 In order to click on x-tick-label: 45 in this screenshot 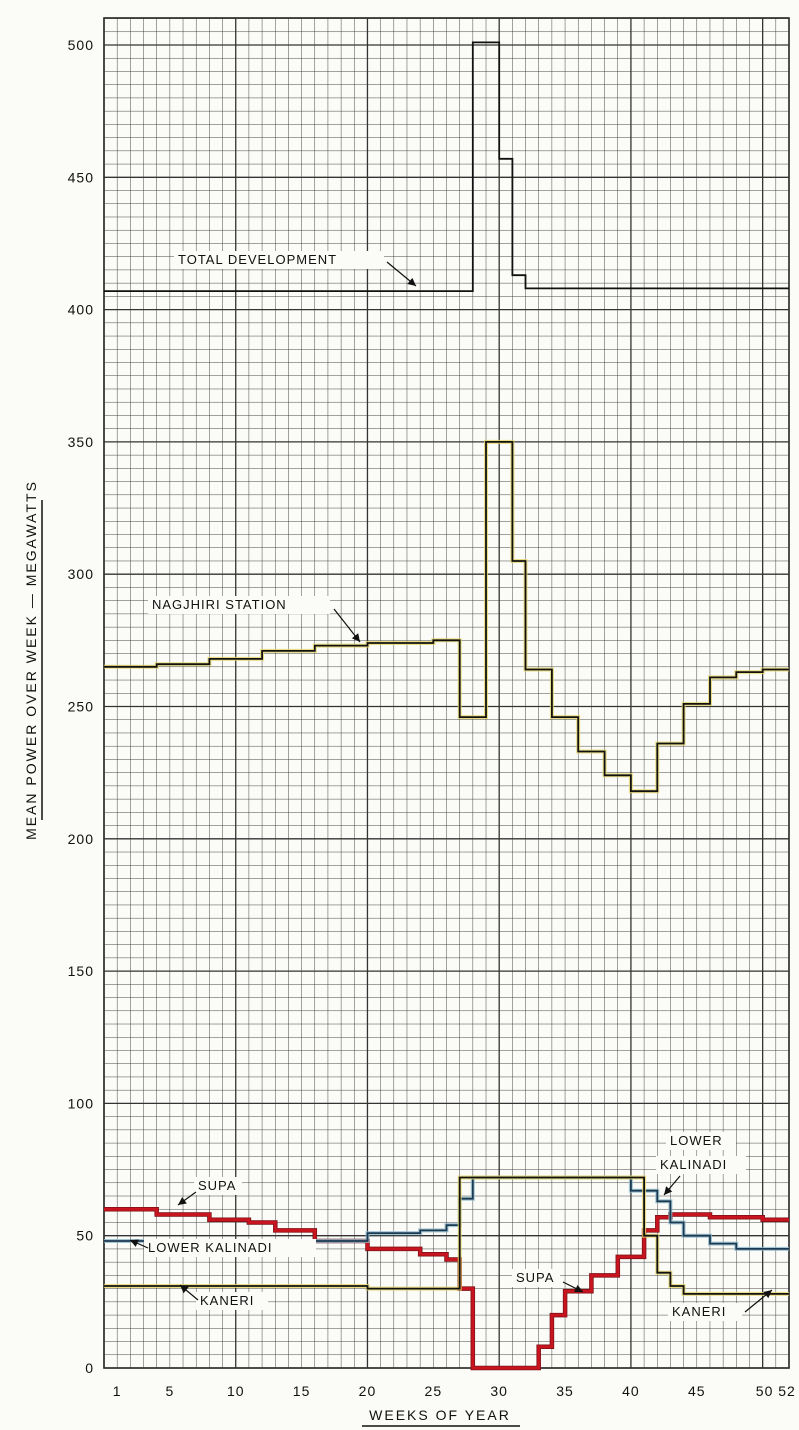, I will do `click(697, 1391)`.